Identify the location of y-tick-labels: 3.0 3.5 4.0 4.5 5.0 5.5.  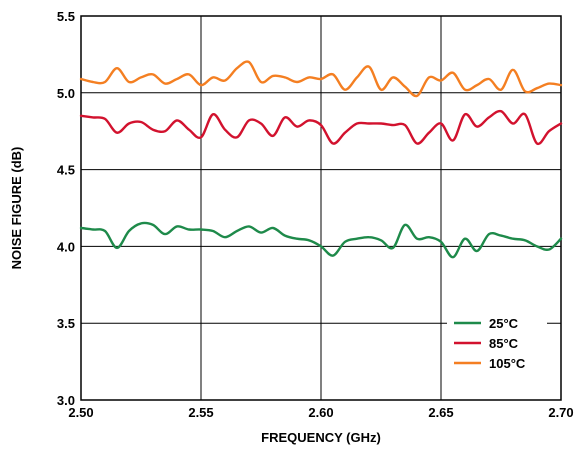
(66, 208).